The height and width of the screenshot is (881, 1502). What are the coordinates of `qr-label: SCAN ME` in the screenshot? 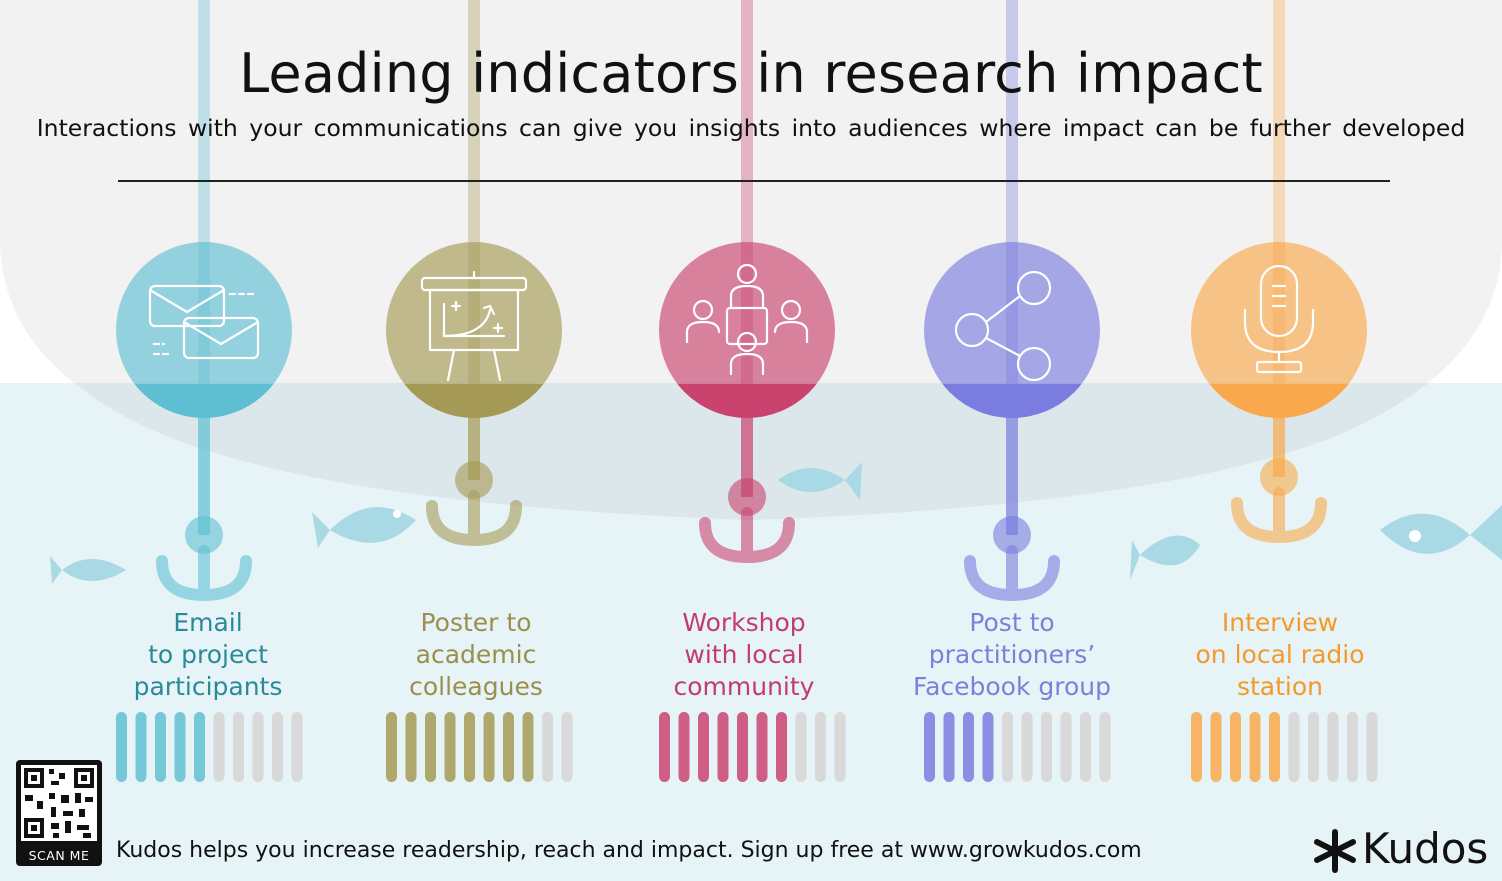 It's located at (59, 855).